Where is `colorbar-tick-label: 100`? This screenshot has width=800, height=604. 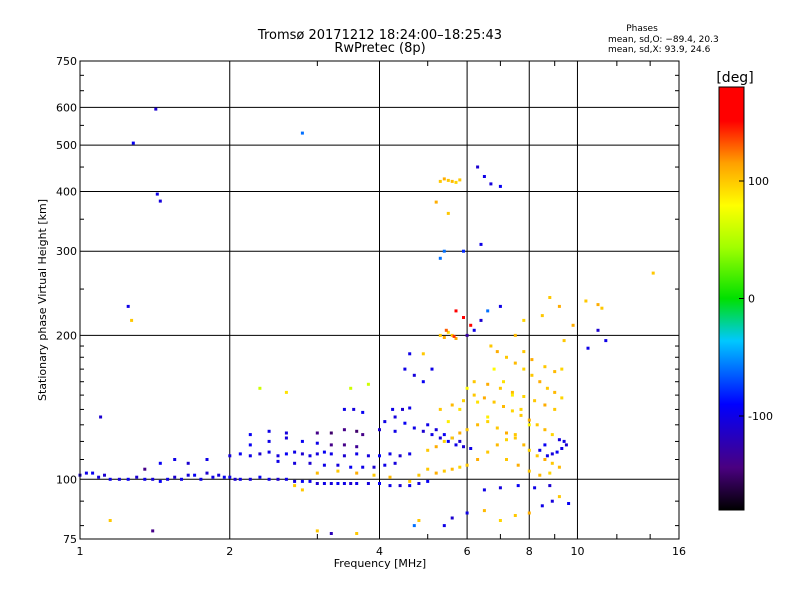
colorbar-tick-label: 100 is located at coordinates (758, 181).